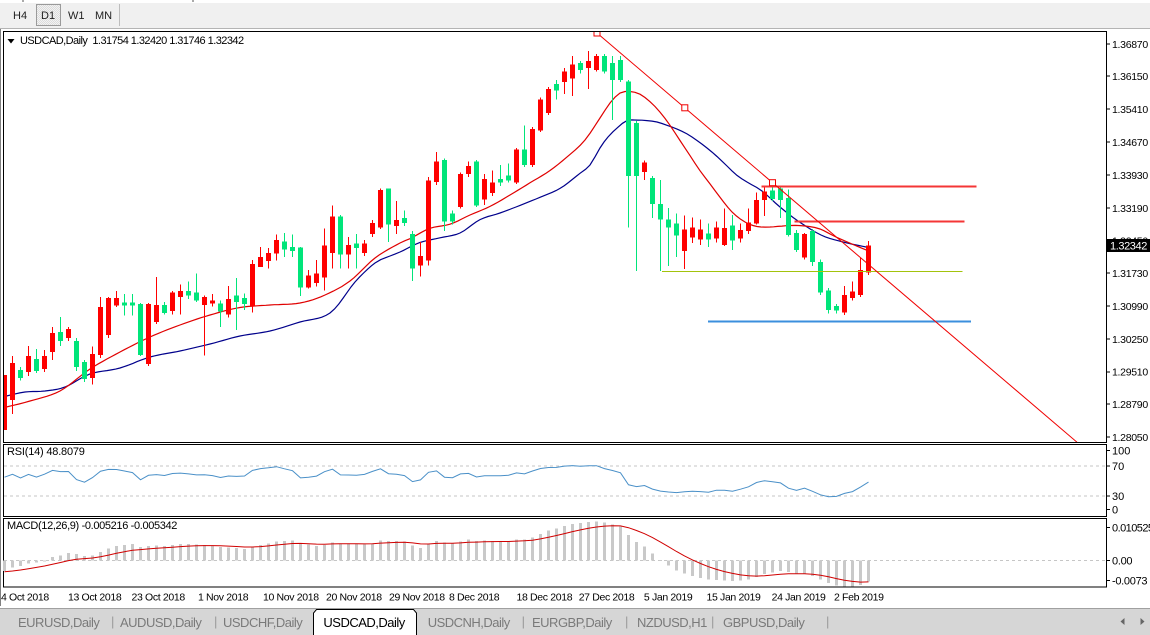 The width and height of the screenshot is (1150, 635). I want to click on svg-text: 1.32342, so click(1128, 247).